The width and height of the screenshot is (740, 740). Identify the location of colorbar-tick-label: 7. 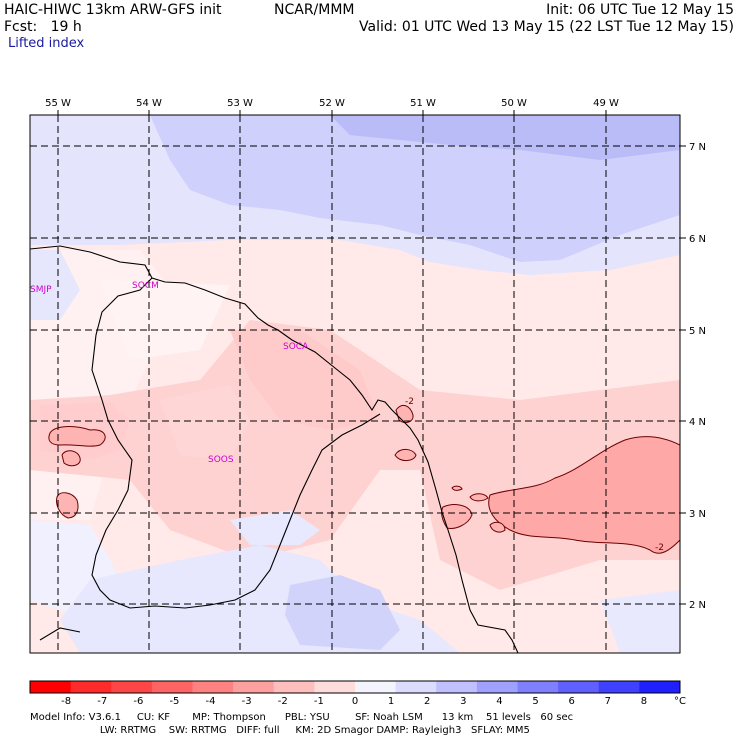
(607, 701).